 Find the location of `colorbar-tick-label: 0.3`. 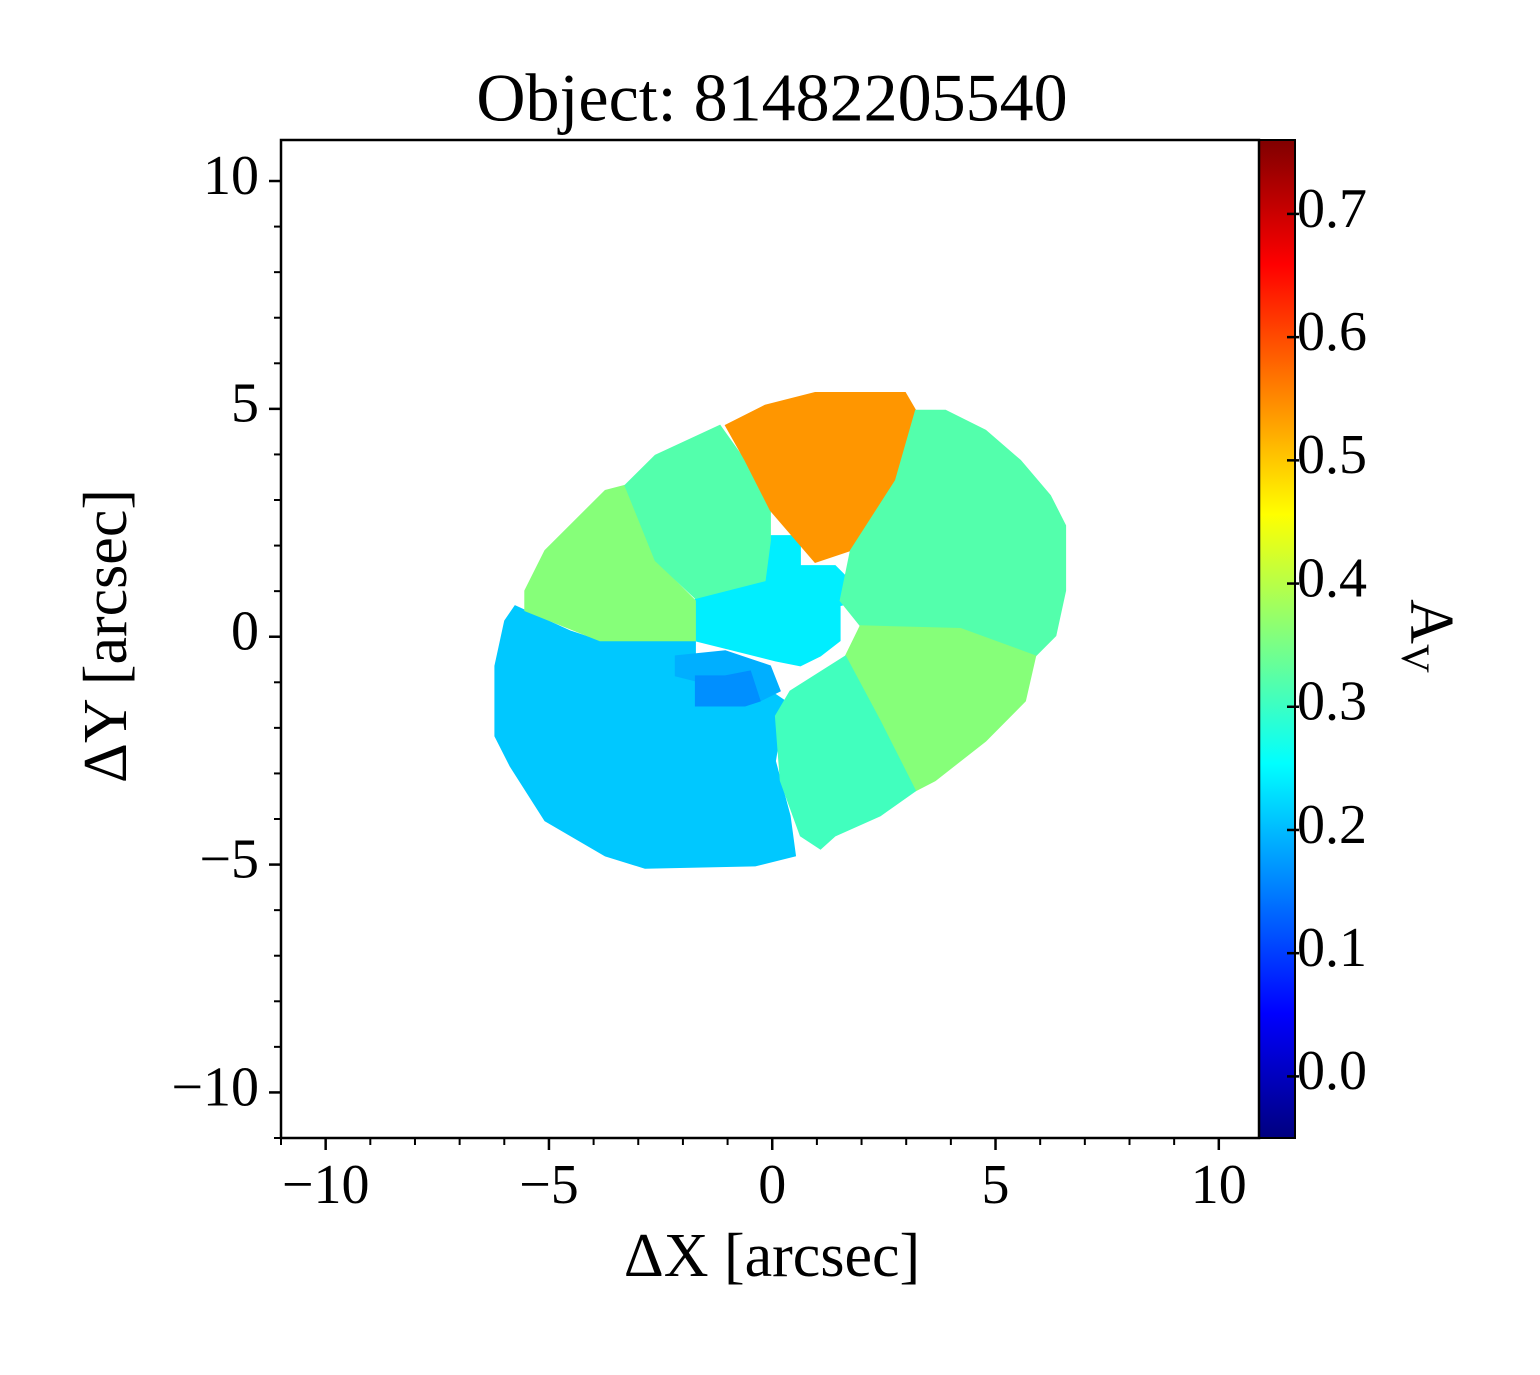

colorbar-tick-label: 0.3 is located at coordinates (1332, 702).